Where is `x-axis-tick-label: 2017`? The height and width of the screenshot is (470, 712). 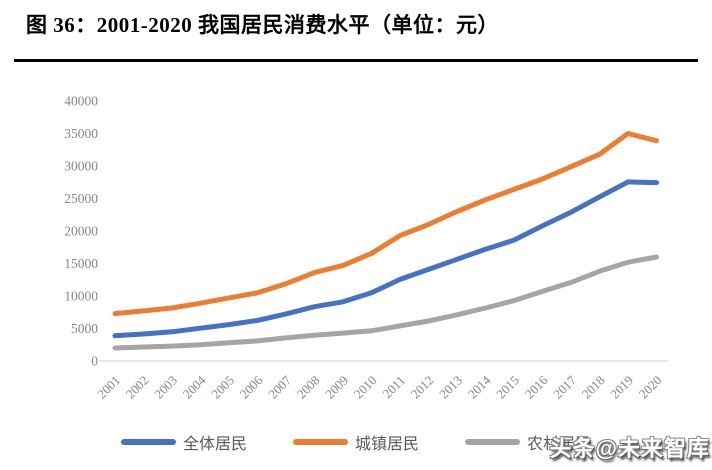
x-axis-tick-label: 2017 is located at coordinates (564, 386).